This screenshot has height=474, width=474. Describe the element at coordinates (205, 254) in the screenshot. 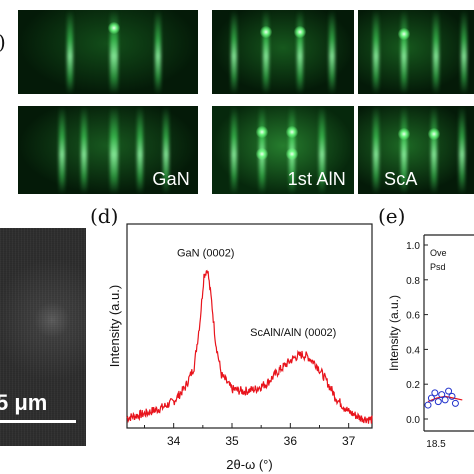

I see `xrd-peak-annotation: GaN (0002)` at that location.